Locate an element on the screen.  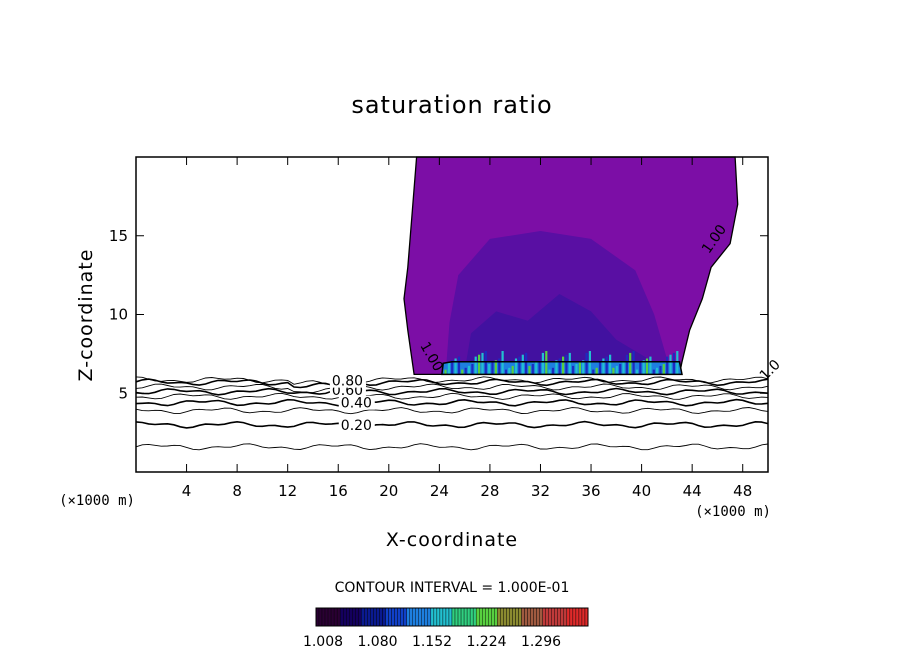
colorbar-tick-label: 1.296 is located at coordinates (541, 642).